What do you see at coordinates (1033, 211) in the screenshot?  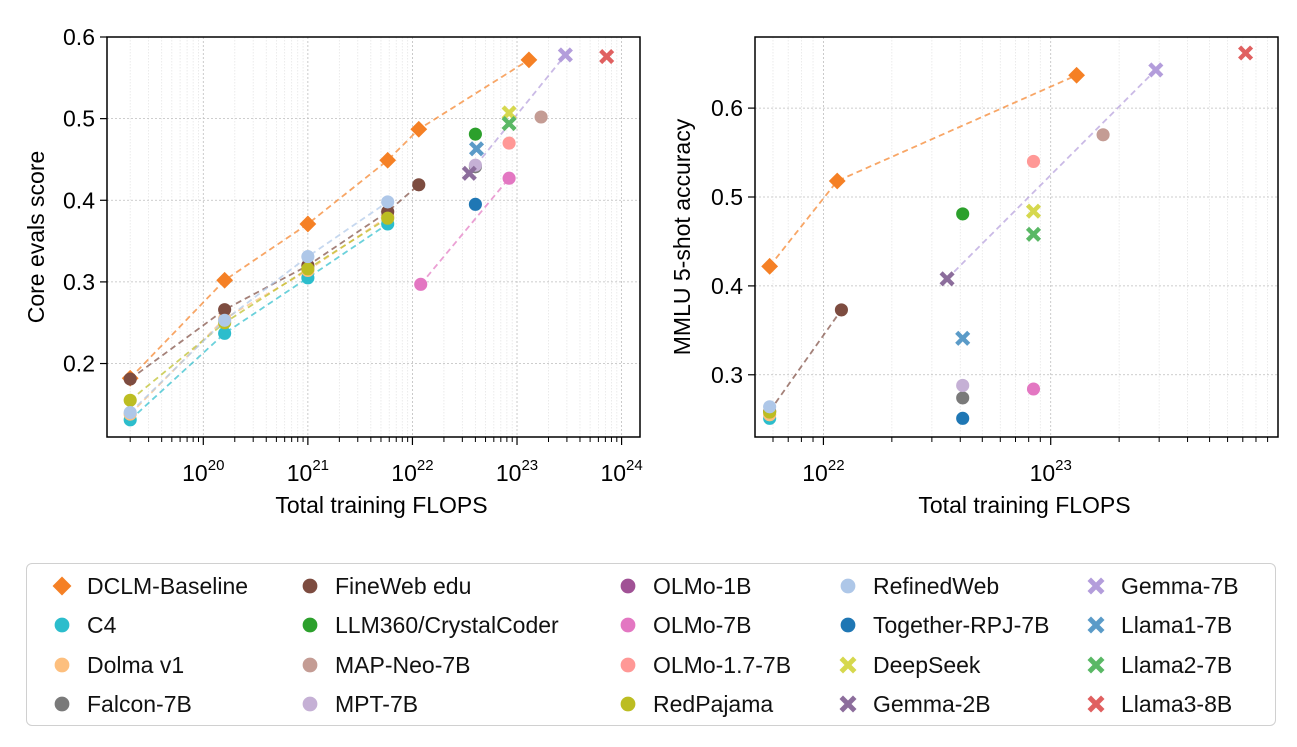 I see `point-deepseek` at bounding box center [1033, 211].